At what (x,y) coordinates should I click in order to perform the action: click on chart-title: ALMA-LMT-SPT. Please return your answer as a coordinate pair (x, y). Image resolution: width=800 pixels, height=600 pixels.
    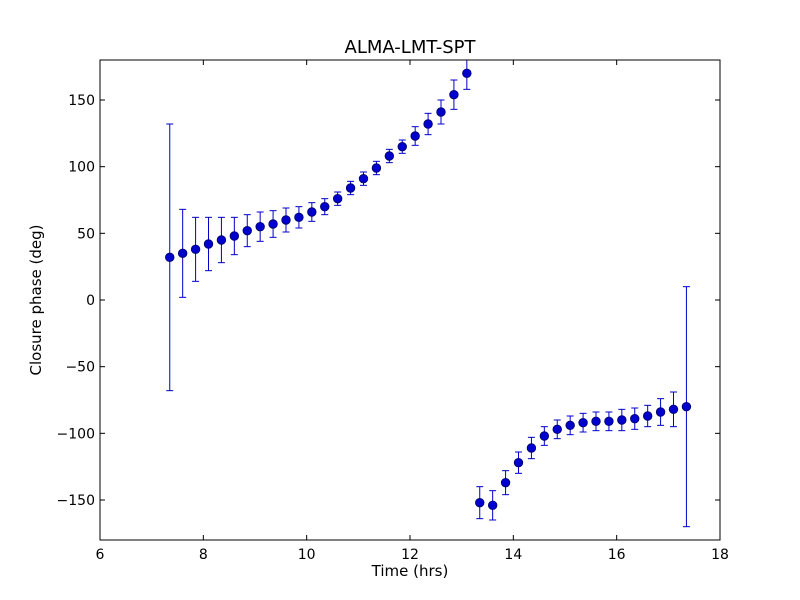
    Looking at the image, I should click on (411, 47).